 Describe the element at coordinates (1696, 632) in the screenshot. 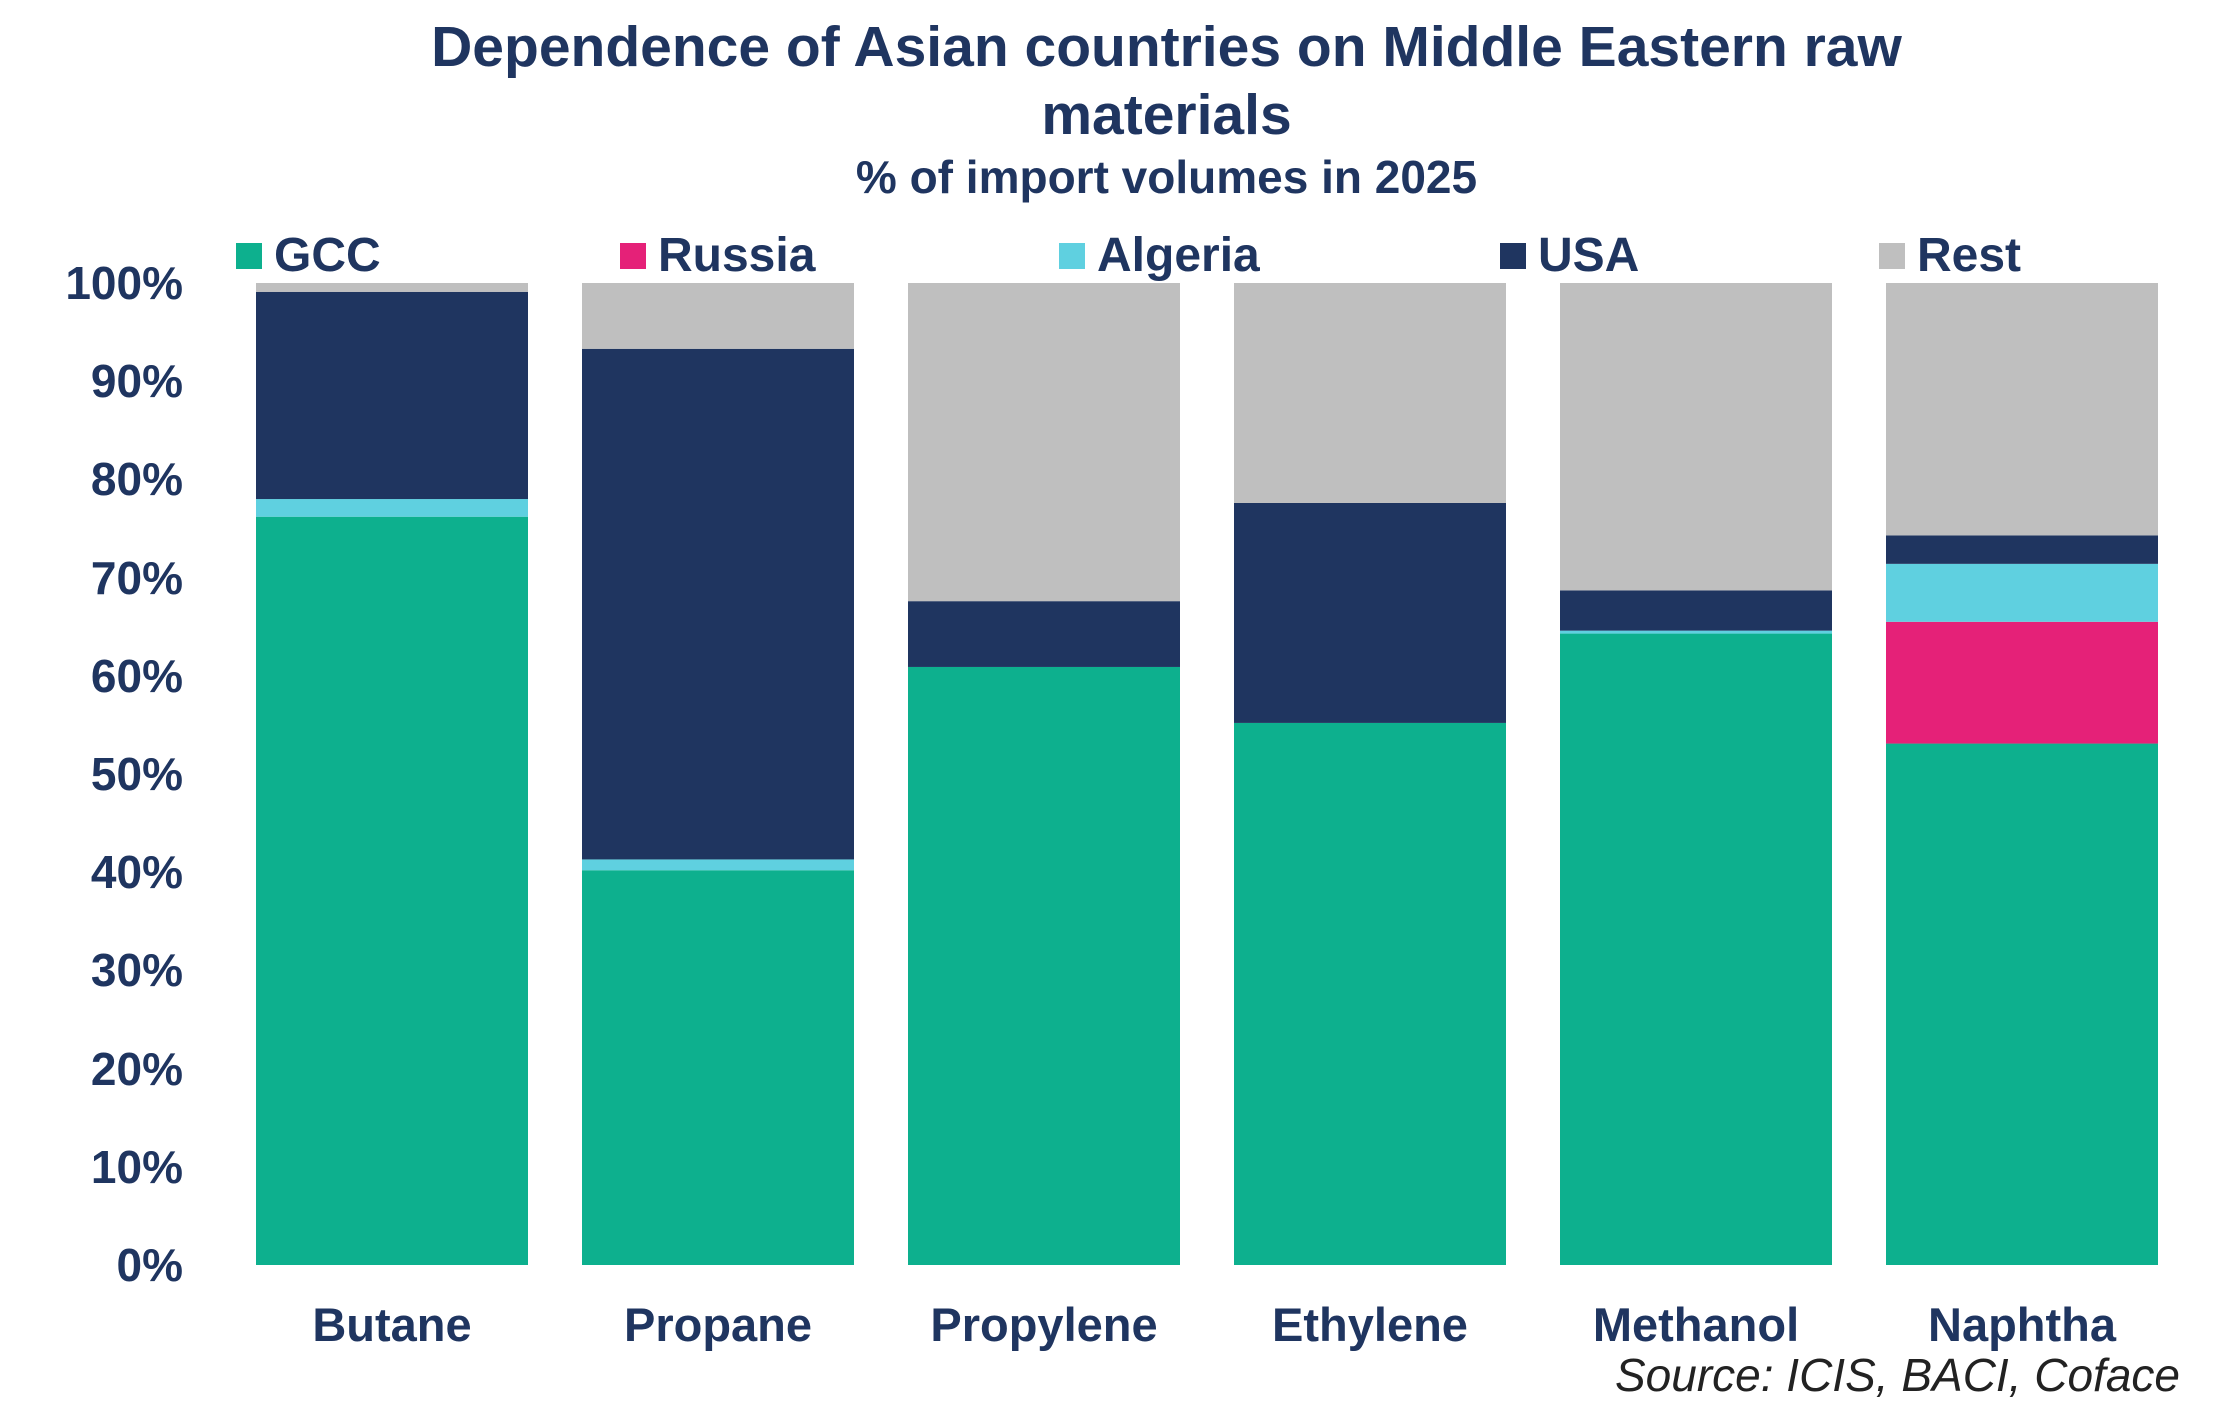

I see `bar-segment-methanol-algeria` at that location.